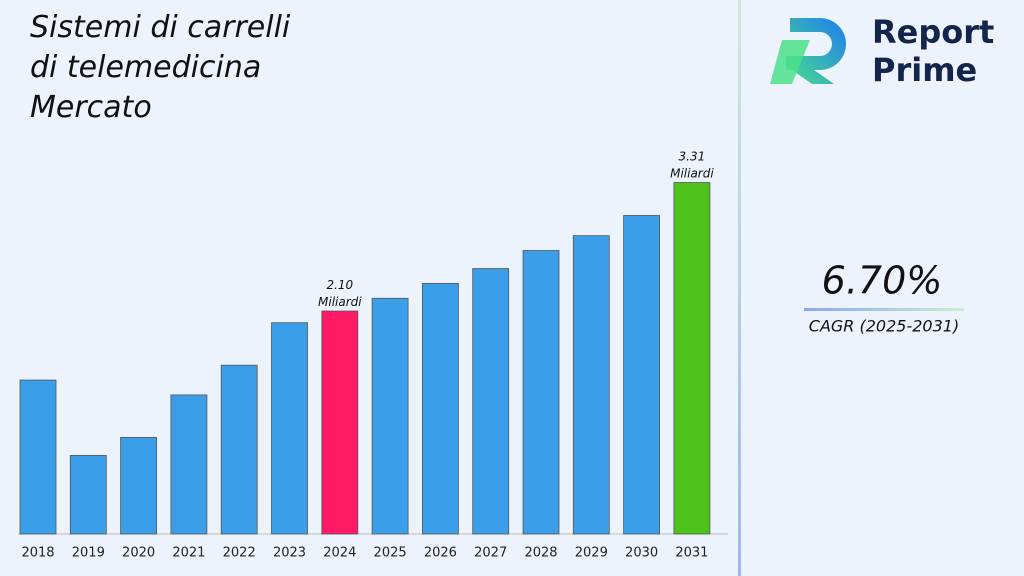 Image resolution: width=1024 pixels, height=576 pixels. Describe the element at coordinates (88, 553) in the screenshot. I see `x-tick-label: 2019` at that location.